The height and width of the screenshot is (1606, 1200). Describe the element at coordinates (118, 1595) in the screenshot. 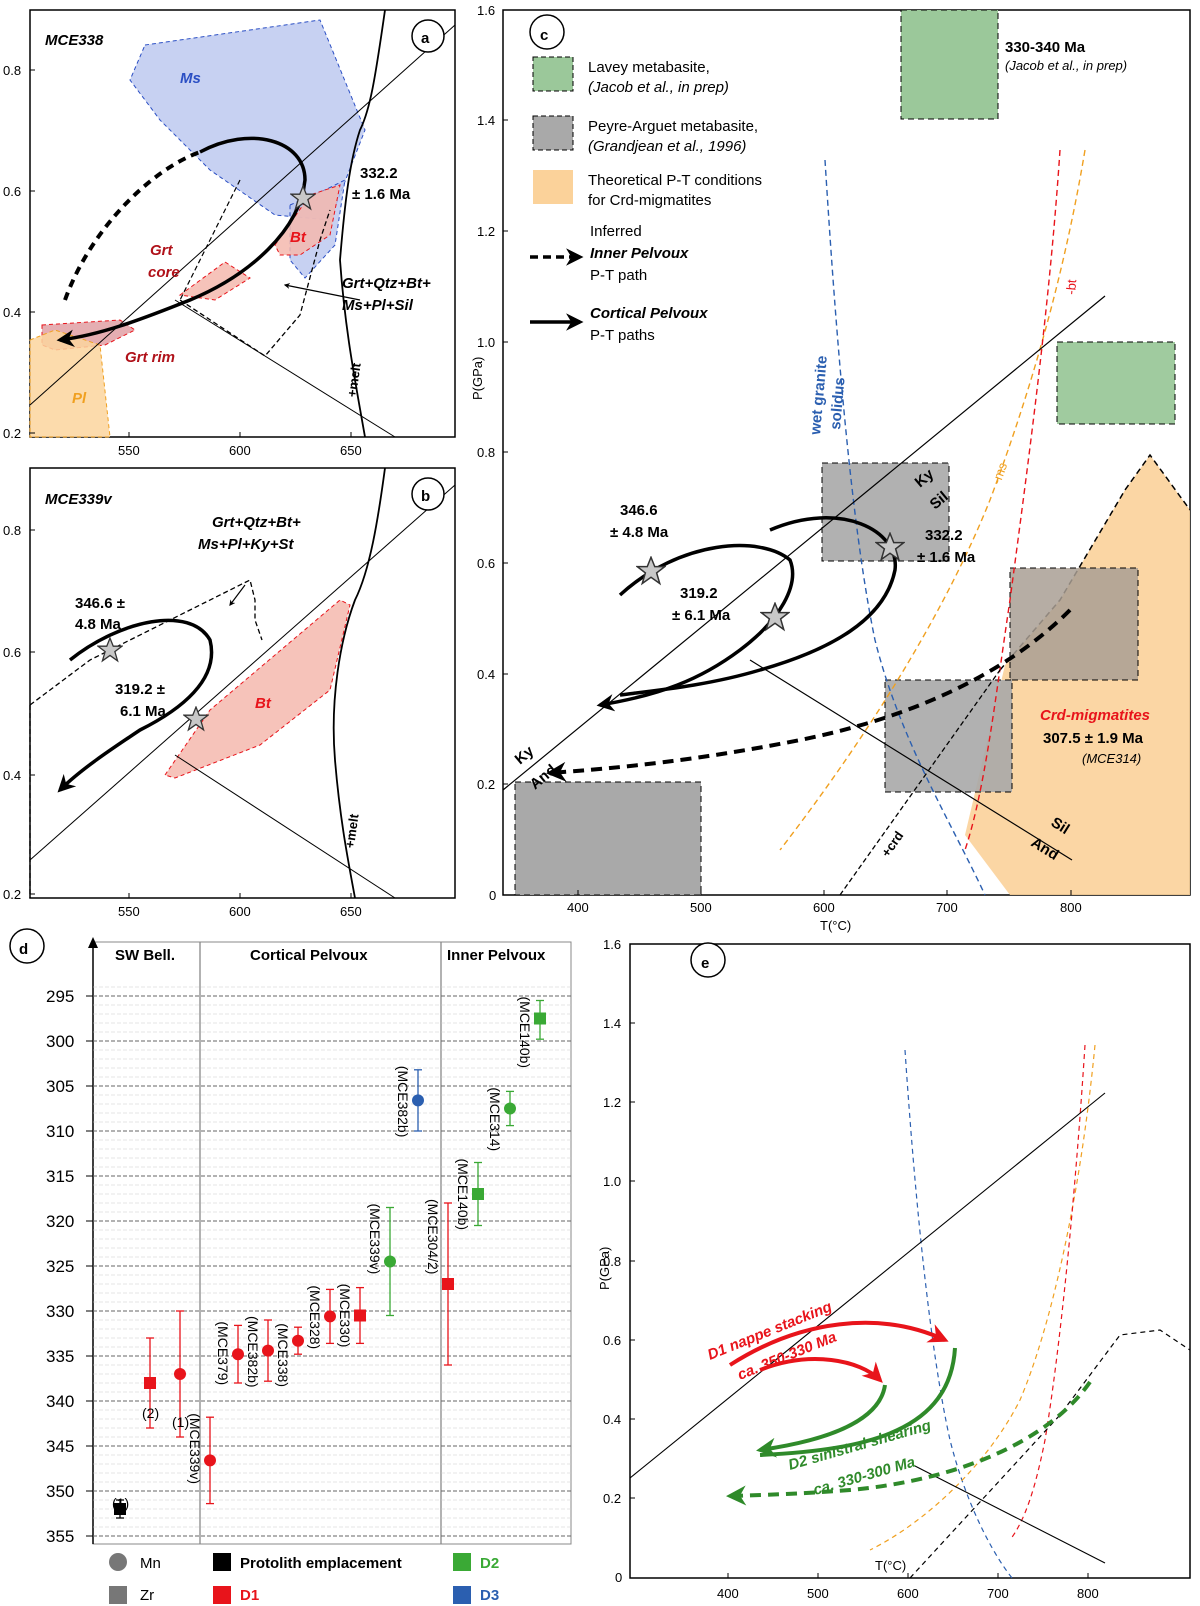

I see `d-legend-zr-icon` at that location.